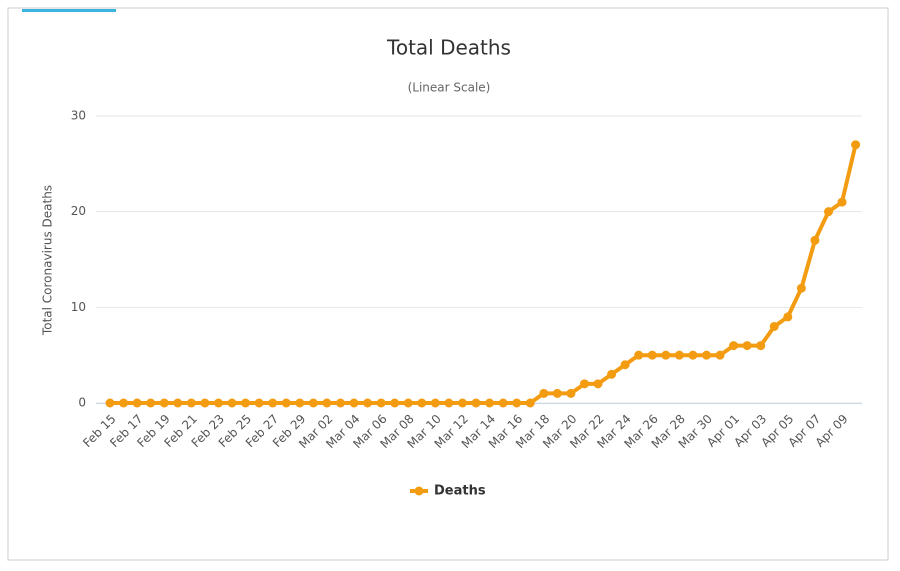 This screenshot has width=900, height=571. I want to click on y-tick-label: 0, so click(82, 403).